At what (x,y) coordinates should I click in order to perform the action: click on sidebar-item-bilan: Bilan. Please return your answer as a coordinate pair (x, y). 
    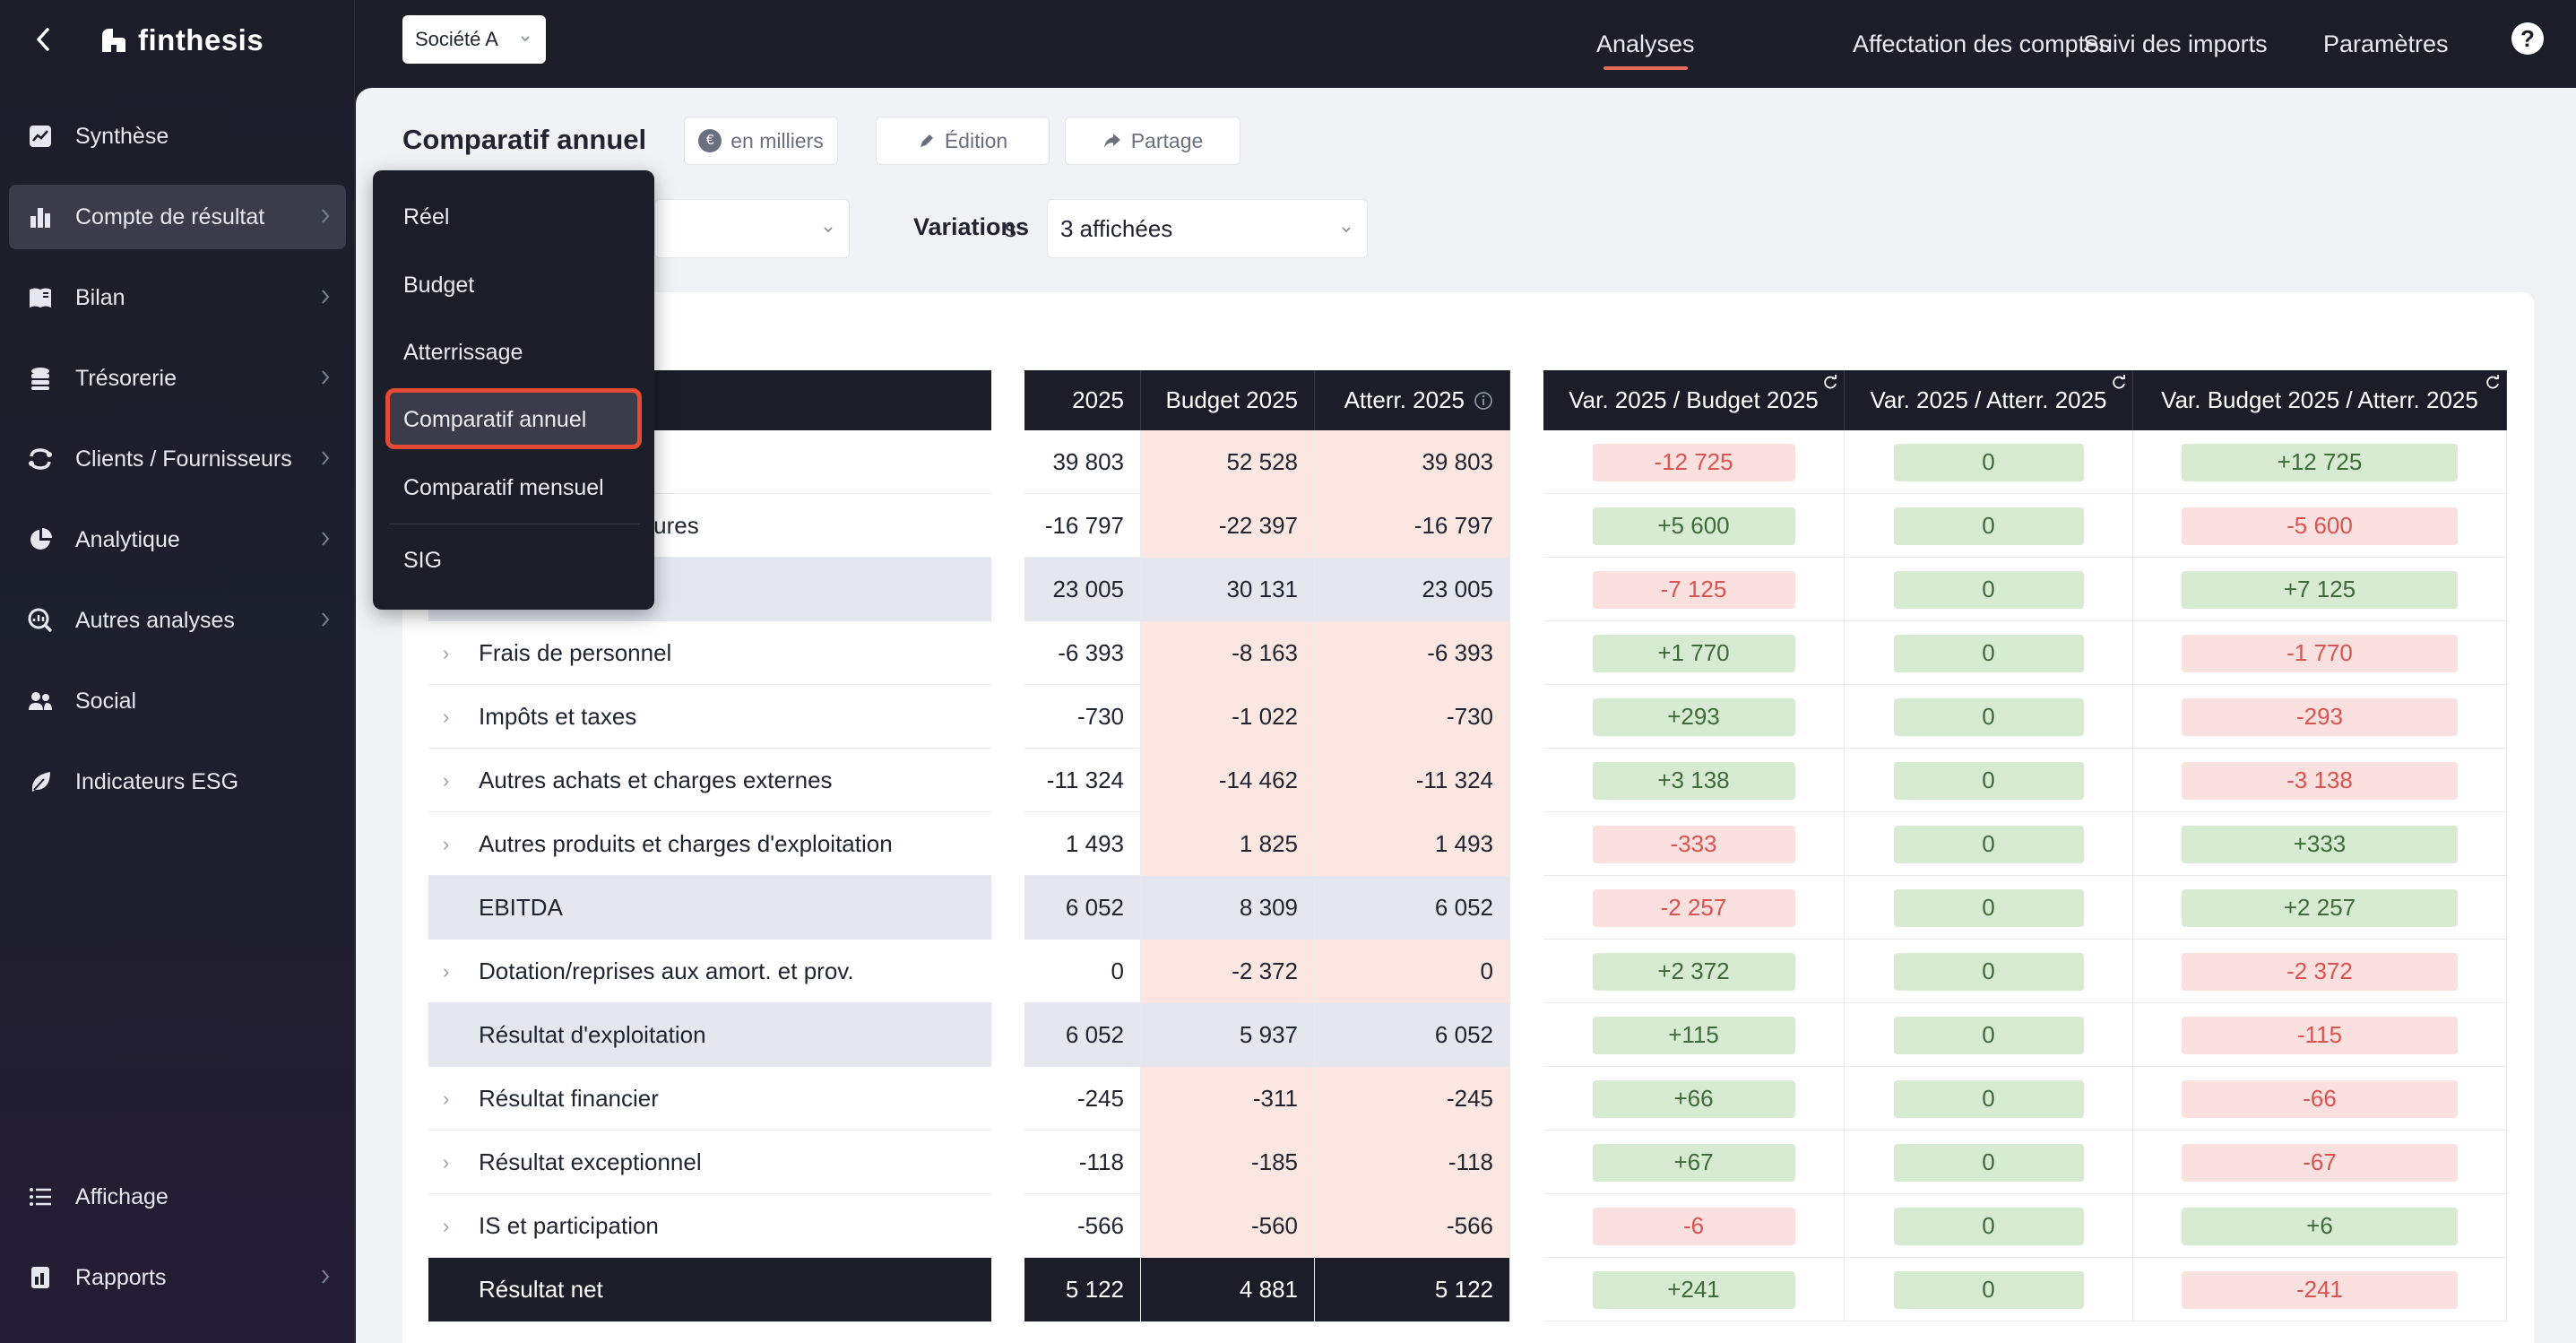
    Looking at the image, I should click on (177, 297).